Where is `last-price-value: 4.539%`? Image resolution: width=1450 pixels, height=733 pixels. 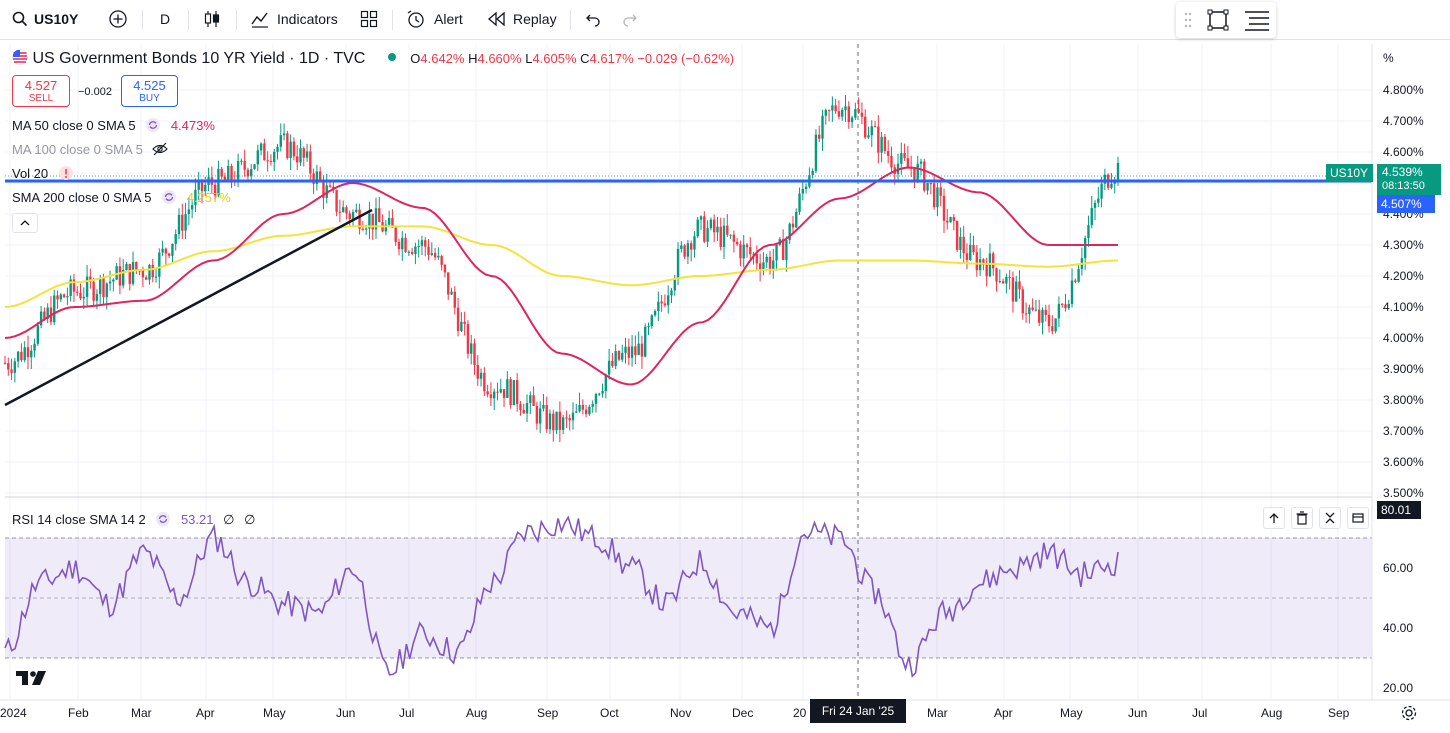 last-price-value: 4.539% is located at coordinates (1402, 172).